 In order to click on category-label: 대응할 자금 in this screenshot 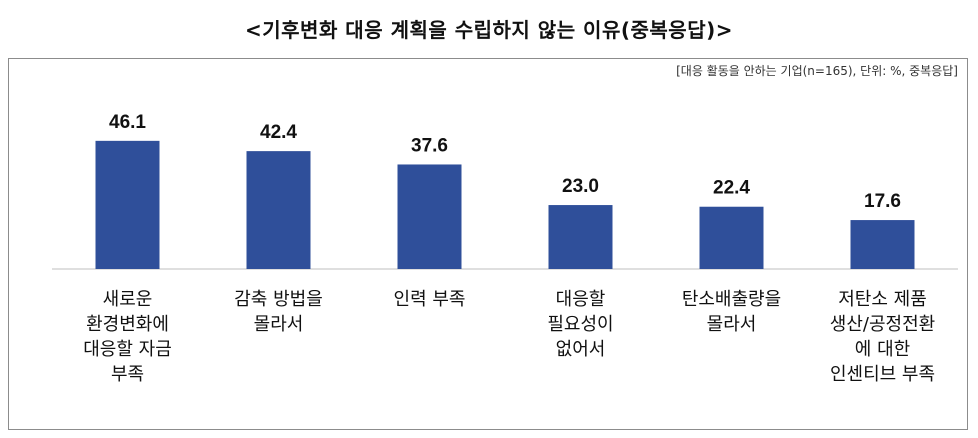, I will do `click(127, 349)`.